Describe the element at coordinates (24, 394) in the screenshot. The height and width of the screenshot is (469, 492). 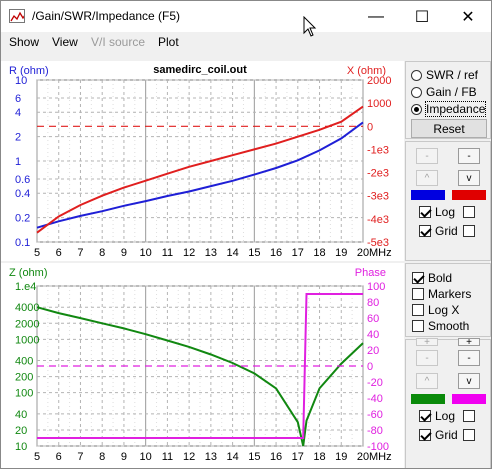
I see `left-tick-label: 100` at that location.